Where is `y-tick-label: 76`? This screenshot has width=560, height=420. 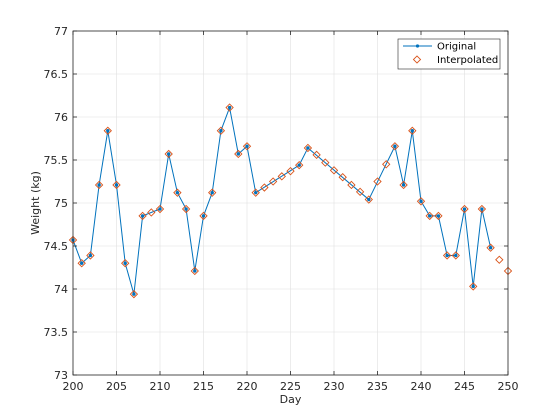
y-tick-label: 76 is located at coordinates (61, 117).